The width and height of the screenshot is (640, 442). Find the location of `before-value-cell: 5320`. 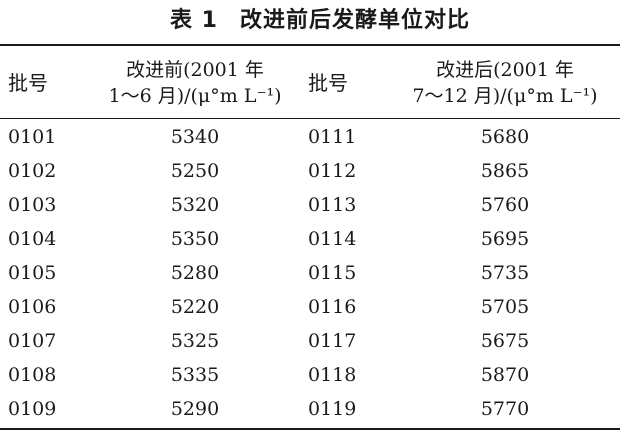

before-value-cell: 5320 is located at coordinates (195, 205).